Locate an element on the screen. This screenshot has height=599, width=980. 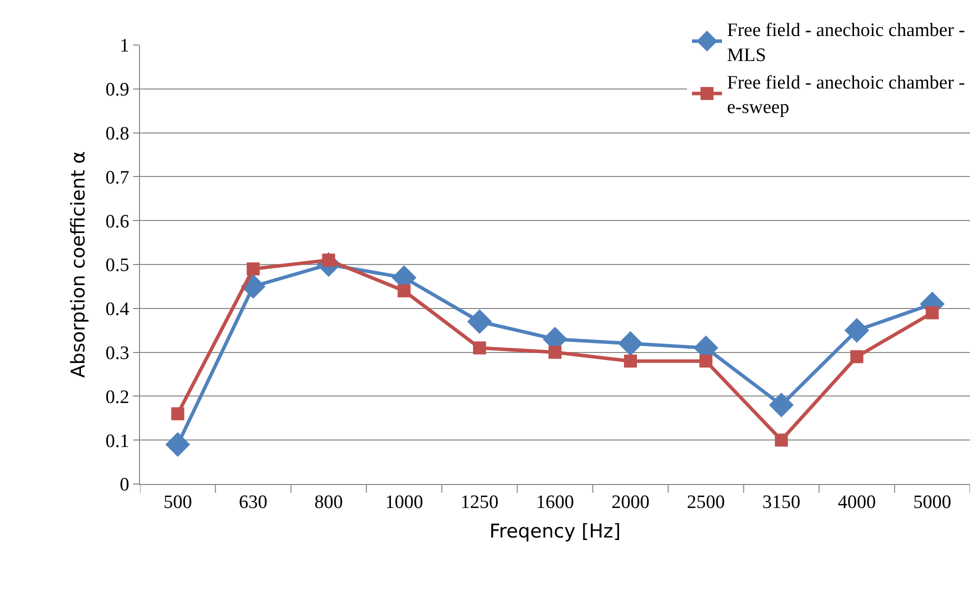
y-tick-label: 0.5 is located at coordinates (117, 265).